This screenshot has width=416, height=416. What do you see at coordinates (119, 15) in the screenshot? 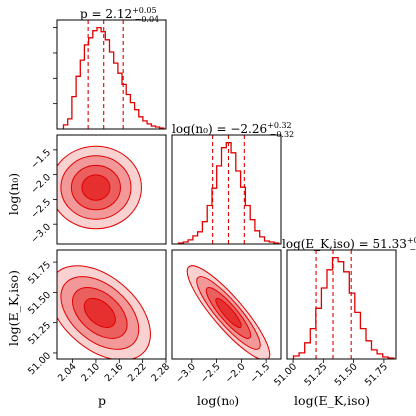
I see `title-p: p = 2.12+0.05 −0.04` at bounding box center [119, 15].